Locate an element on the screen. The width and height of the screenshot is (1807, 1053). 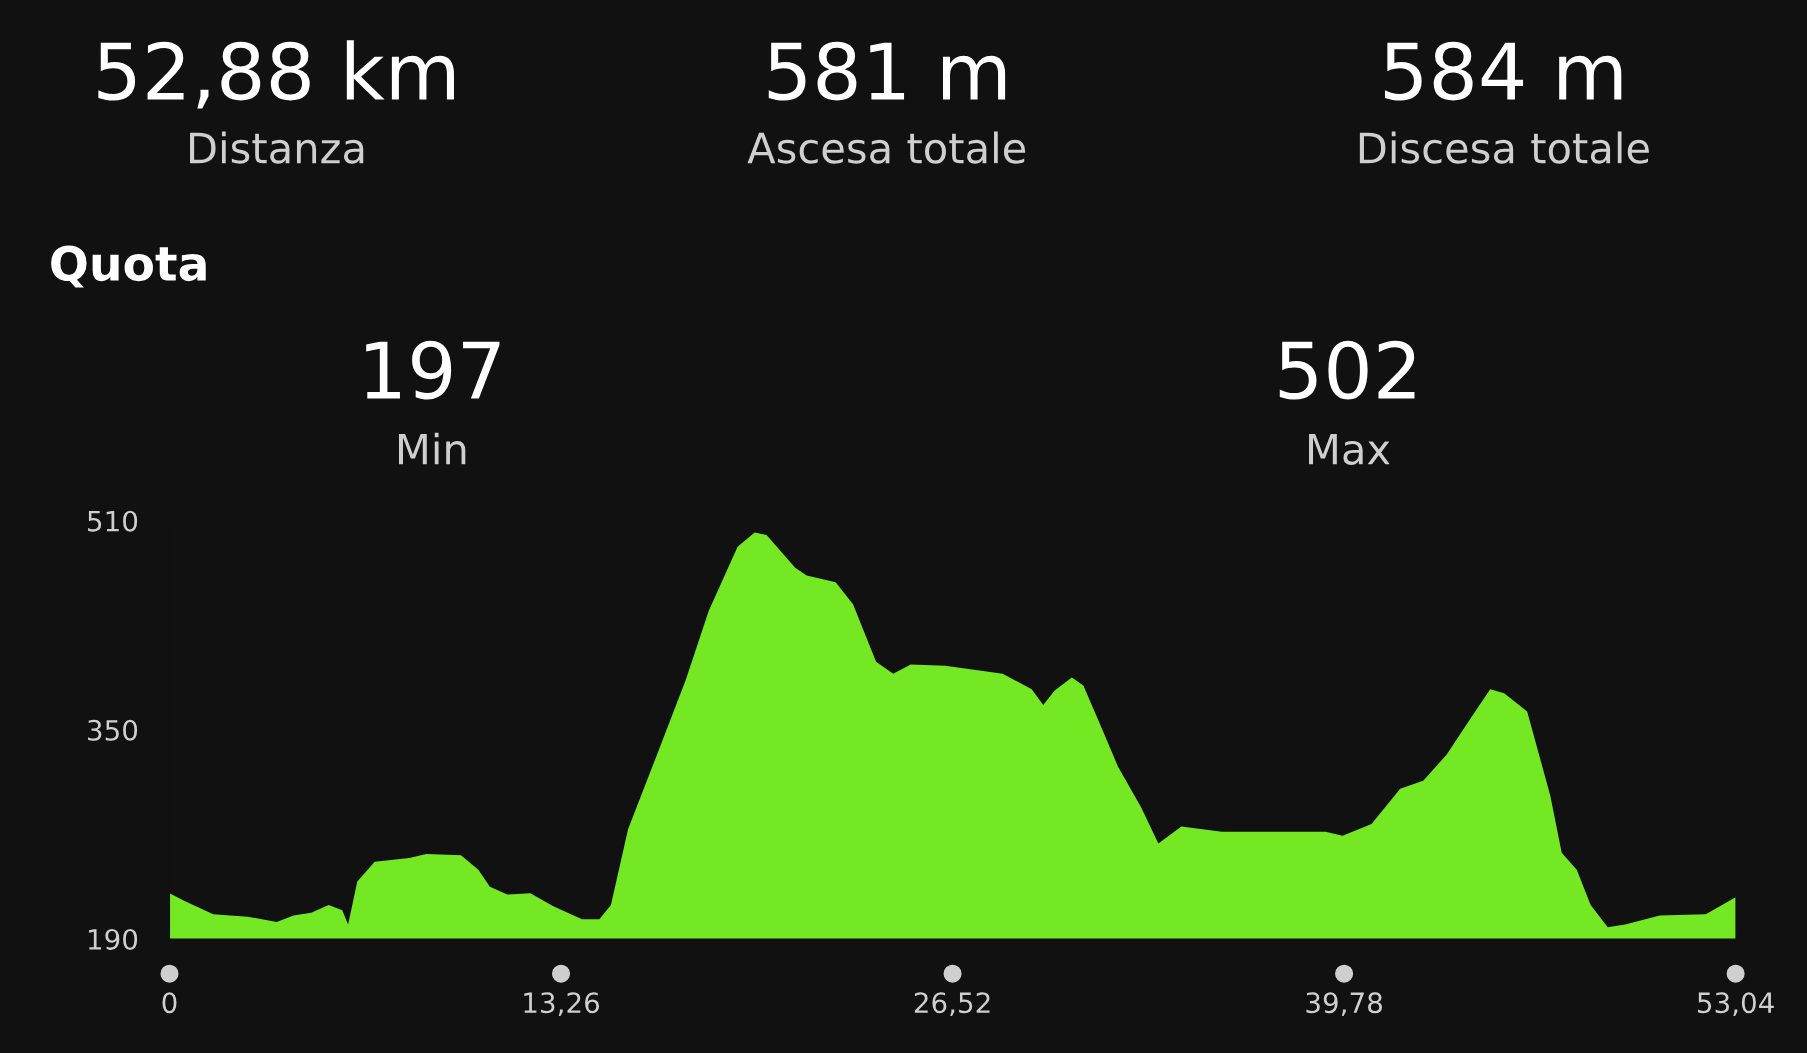
x-tick-label: 13,26 is located at coordinates (562, 1004).